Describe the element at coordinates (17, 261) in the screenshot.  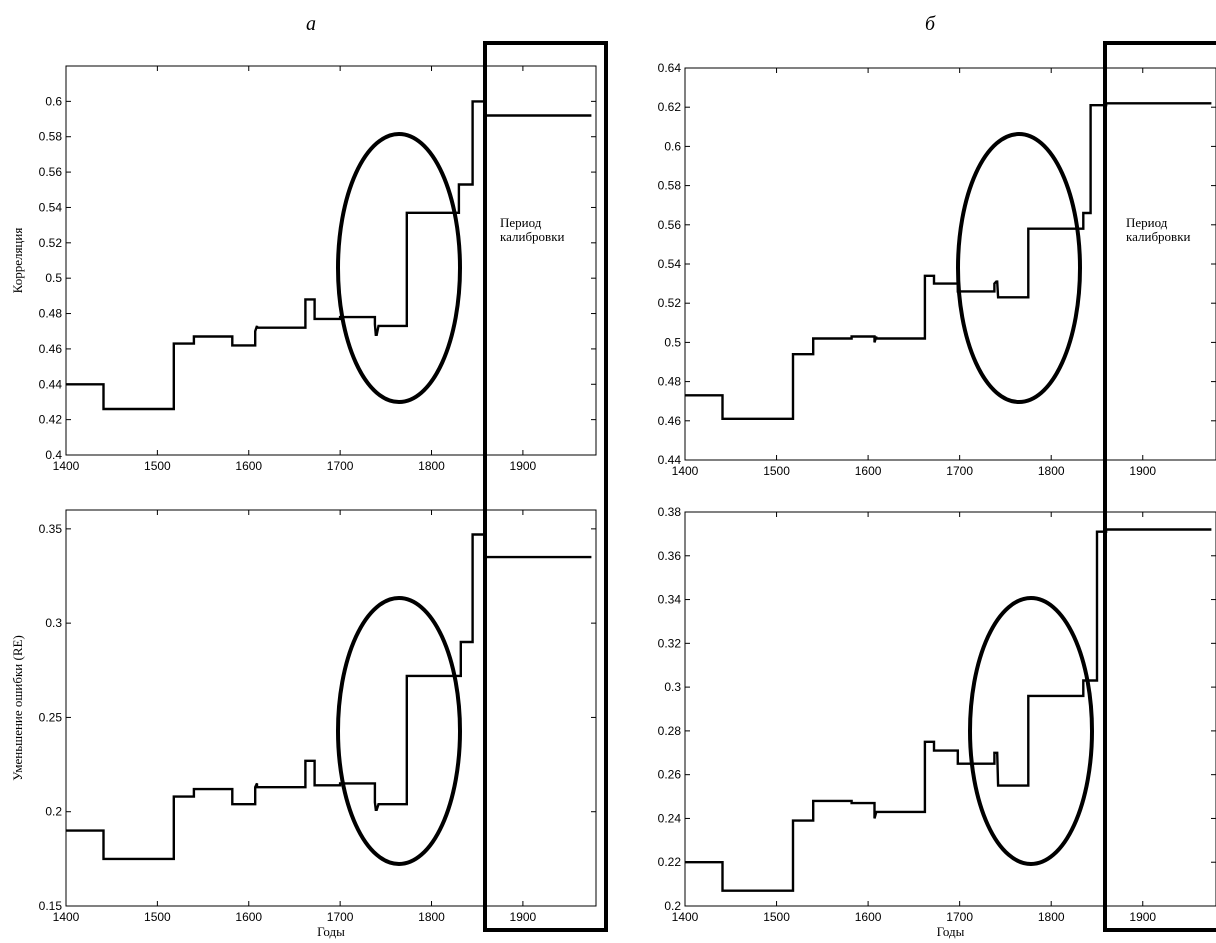
I see `y-axis-label: Корреляция` at that location.